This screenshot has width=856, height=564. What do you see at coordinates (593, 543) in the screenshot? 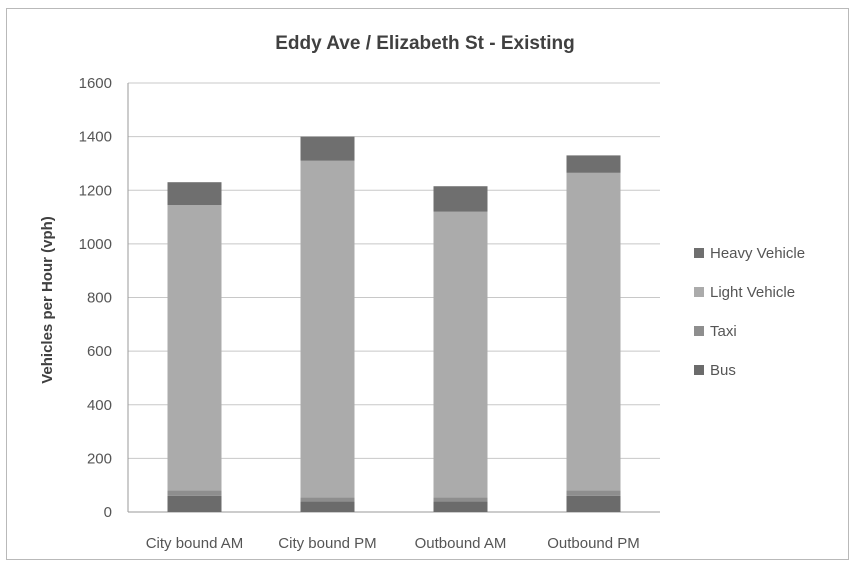
I see `category-label: Outbound PM` at bounding box center [593, 543].